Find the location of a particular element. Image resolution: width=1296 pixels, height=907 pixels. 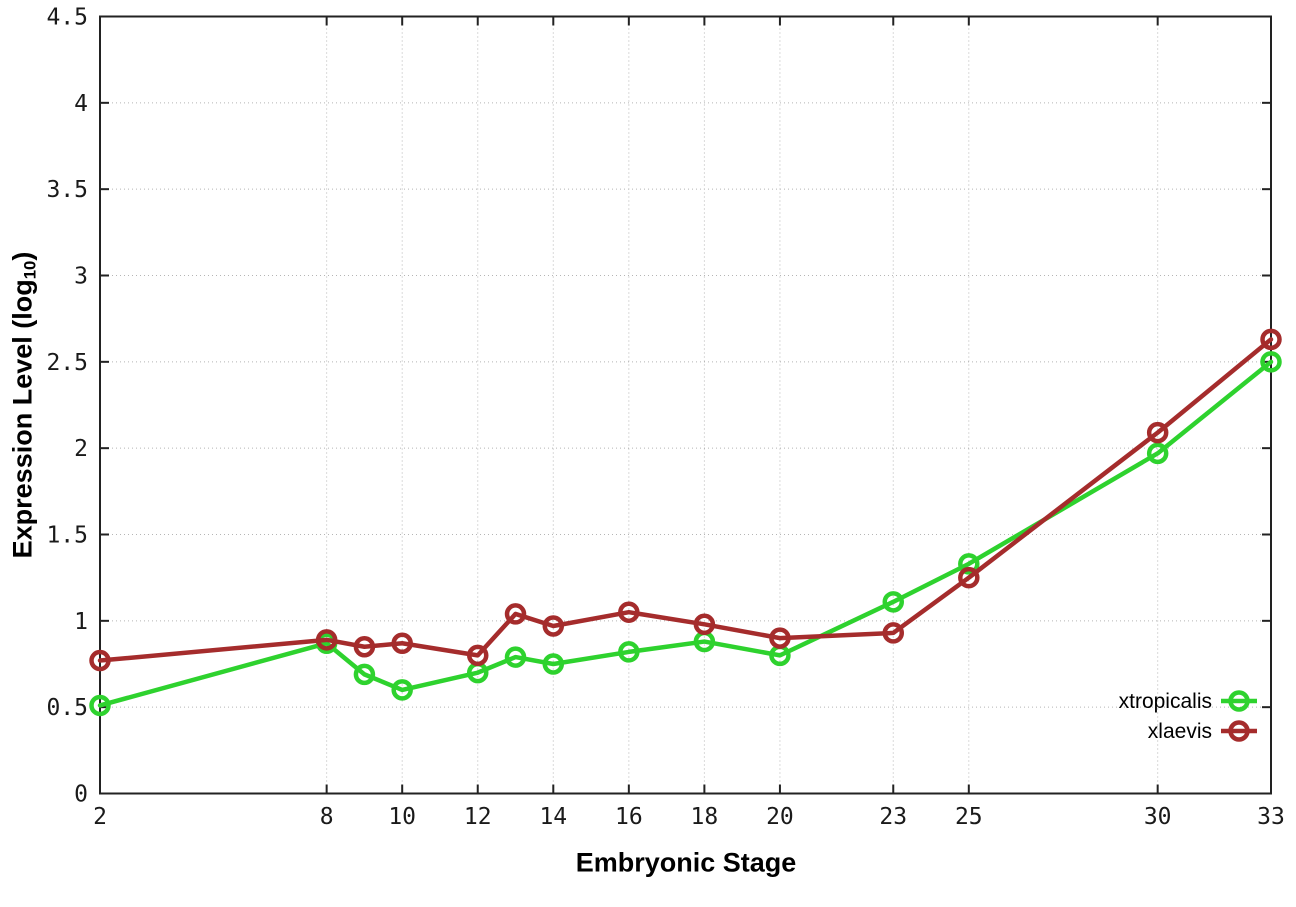

x-tick-label: 25 is located at coordinates (969, 817).